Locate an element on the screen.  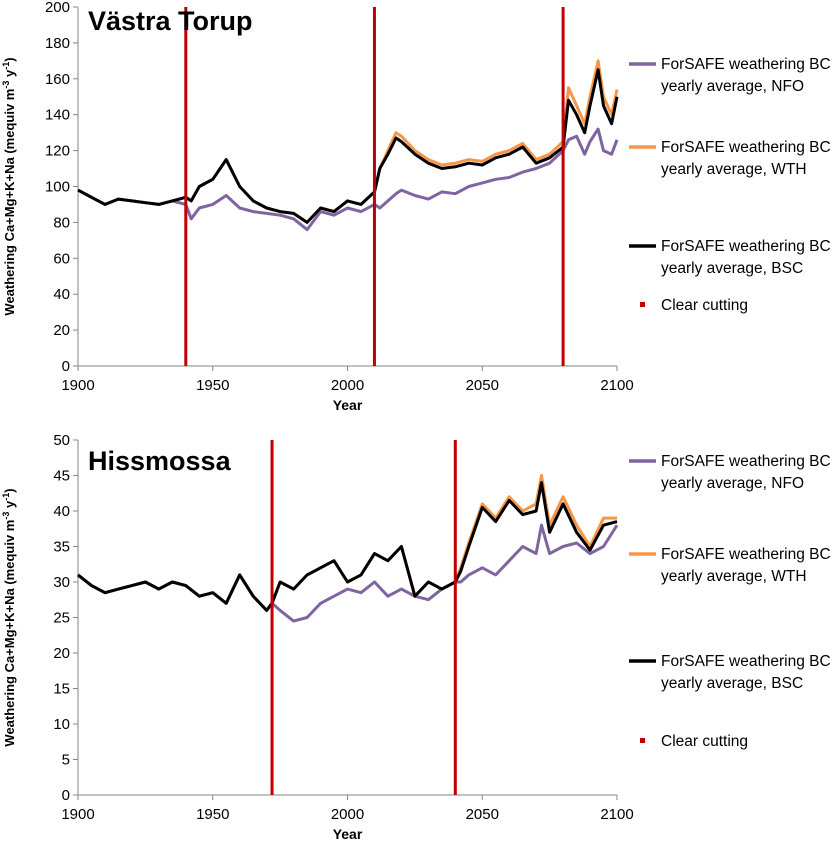
y-tick-label: 35 is located at coordinates (61, 547).